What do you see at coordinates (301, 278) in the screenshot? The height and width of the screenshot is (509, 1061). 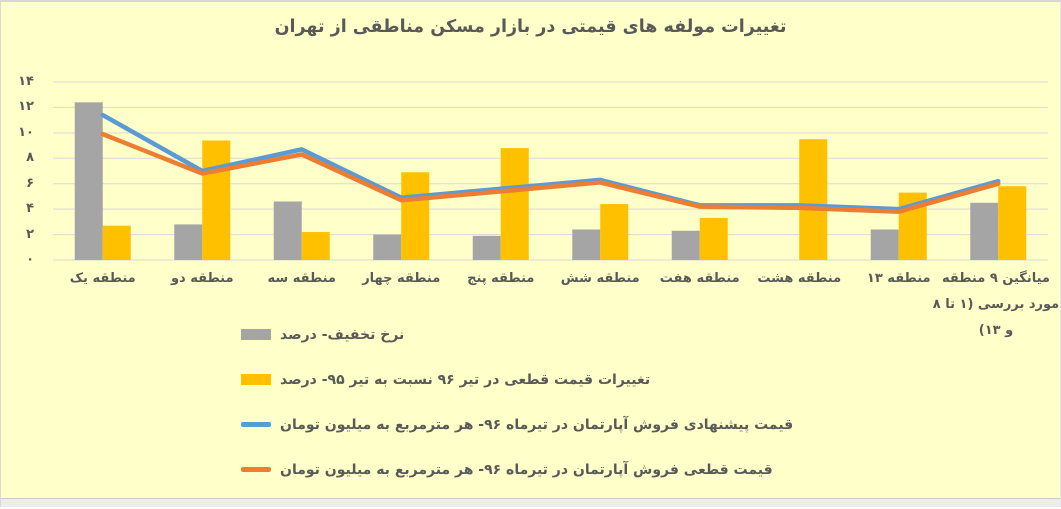 I see `x-category-label: منطقه سه` at bounding box center [301, 278].